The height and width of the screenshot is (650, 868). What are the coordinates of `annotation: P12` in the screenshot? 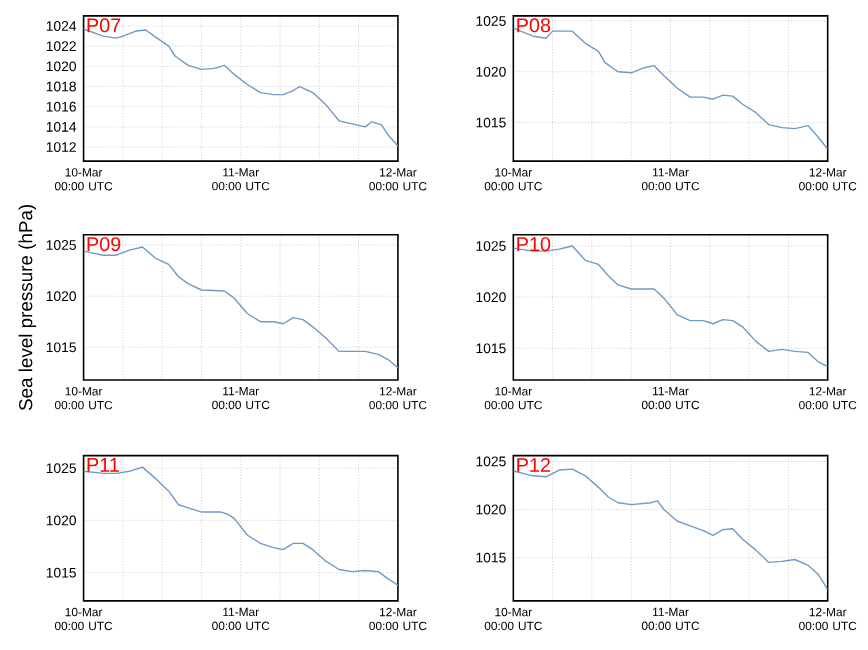 It's located at (533, 464).